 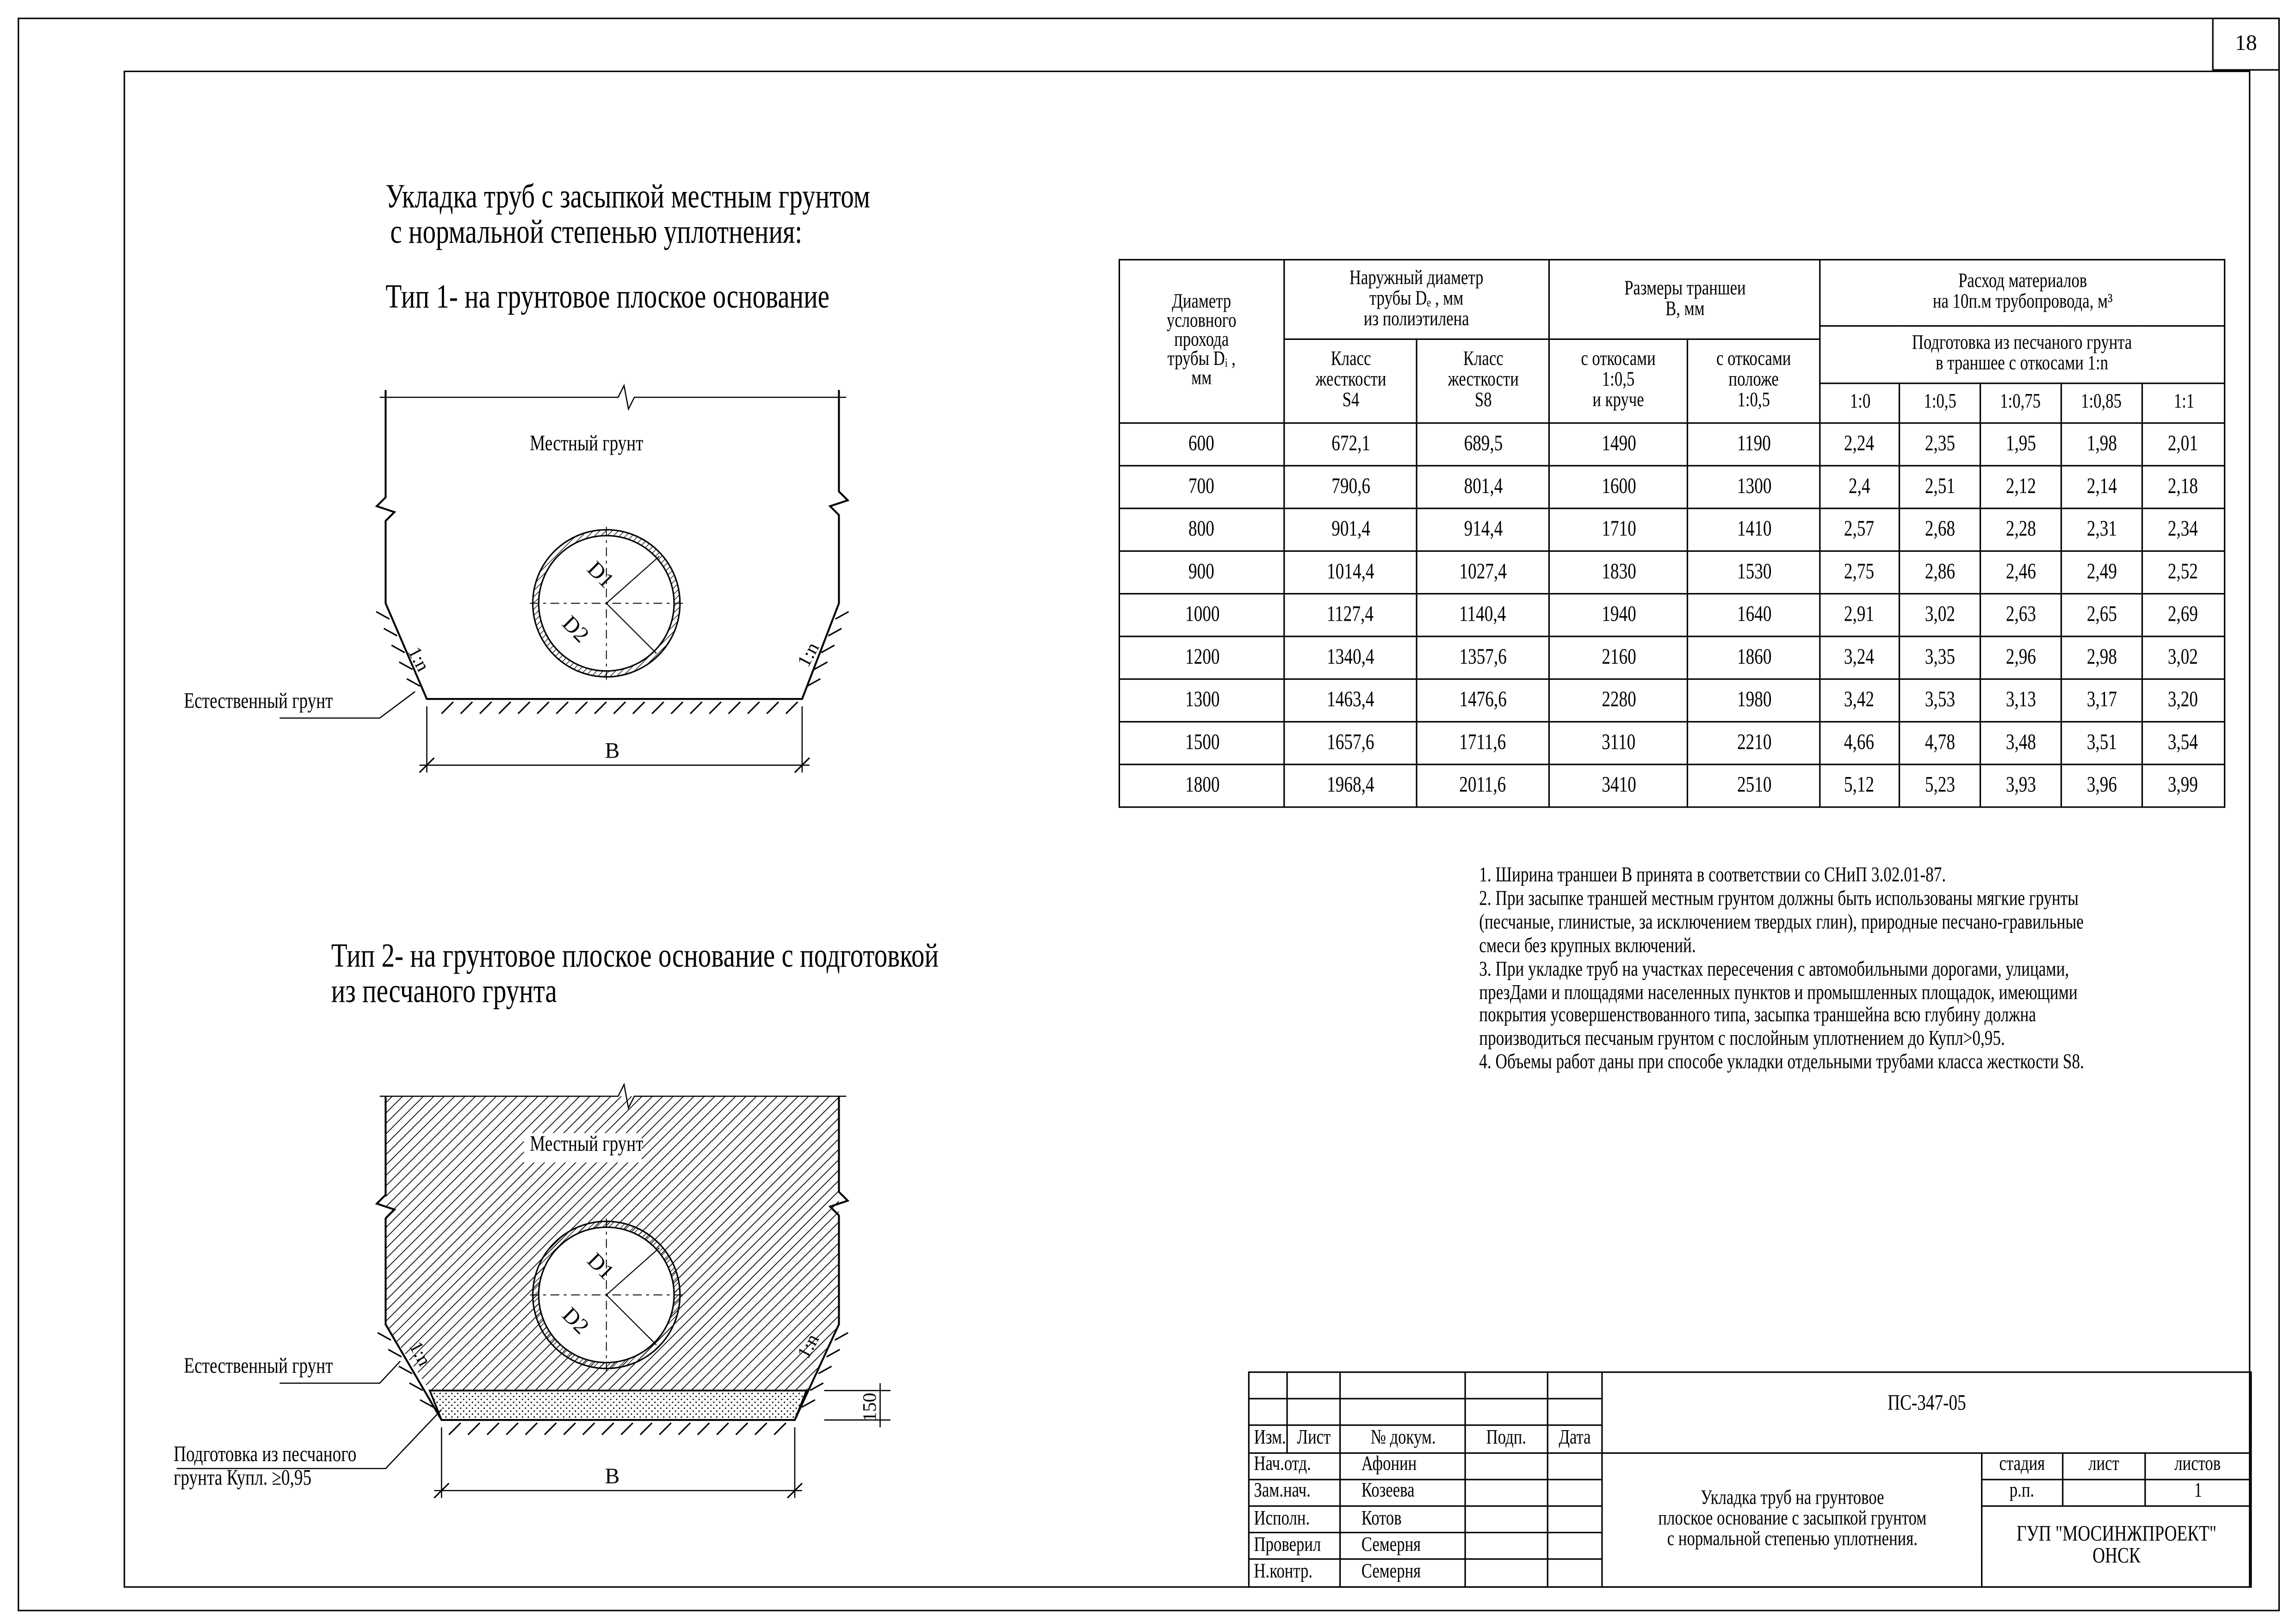 What do you see at coordinates (1672, 487) in the screenshot?
I see `table-row: 700 790,6 801,4 1600 1300 2,4 2,51 2,12 2,14 2,18` at bounding box center [1672, 487].